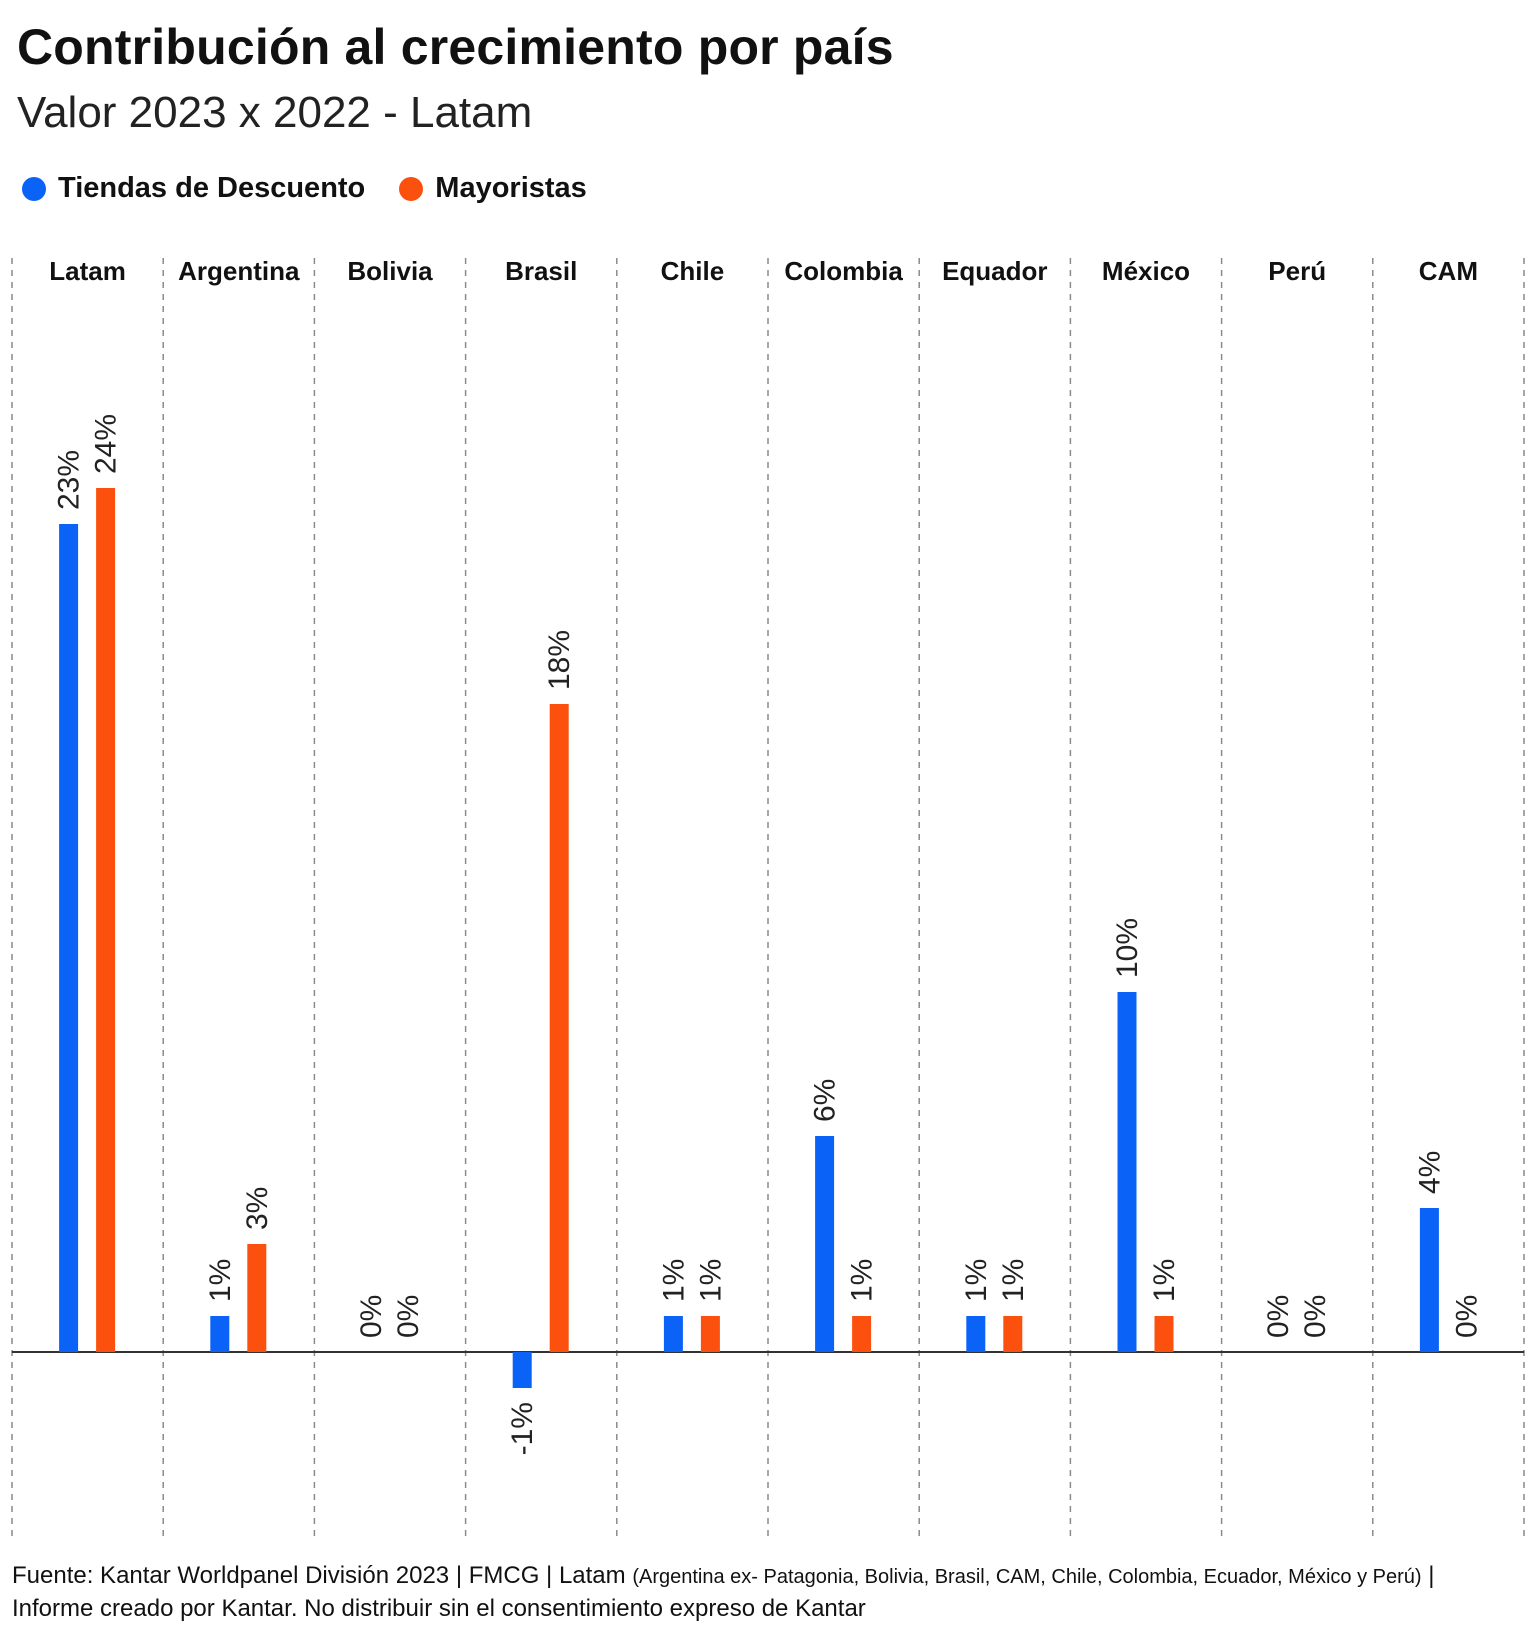  I want to click on category-label-6: Equador, so click(994, 271).